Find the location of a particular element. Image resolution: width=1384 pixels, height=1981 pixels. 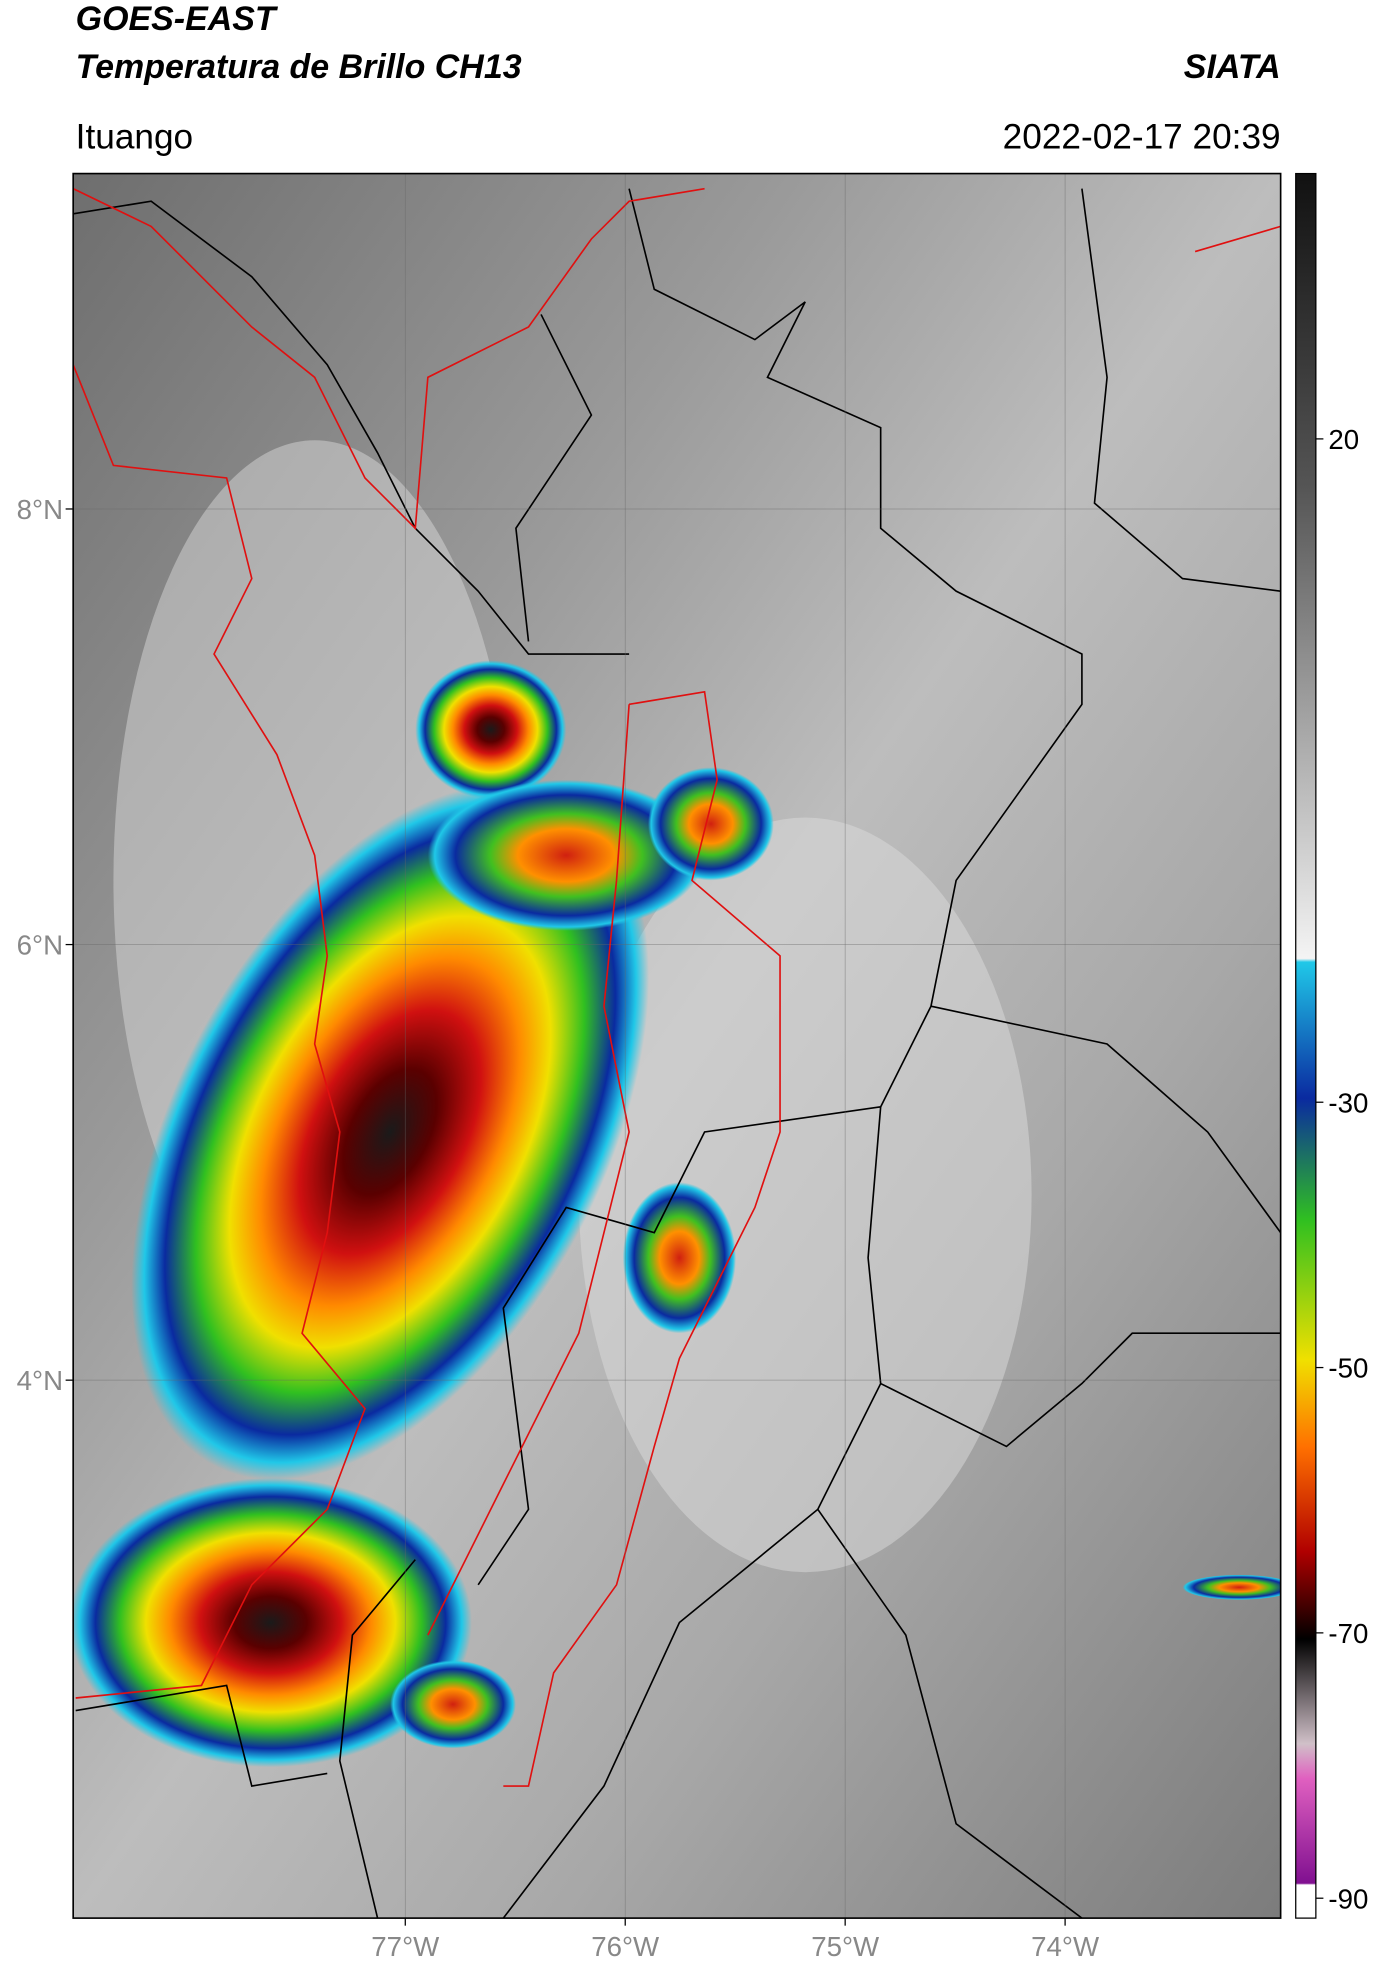

x-tick-label: 77°W is located at coordinates (405, 1946).